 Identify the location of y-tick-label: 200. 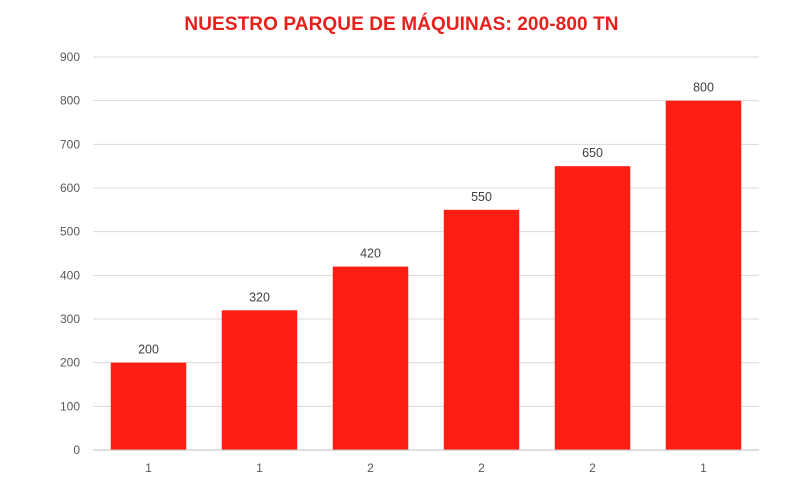
(70, 363).